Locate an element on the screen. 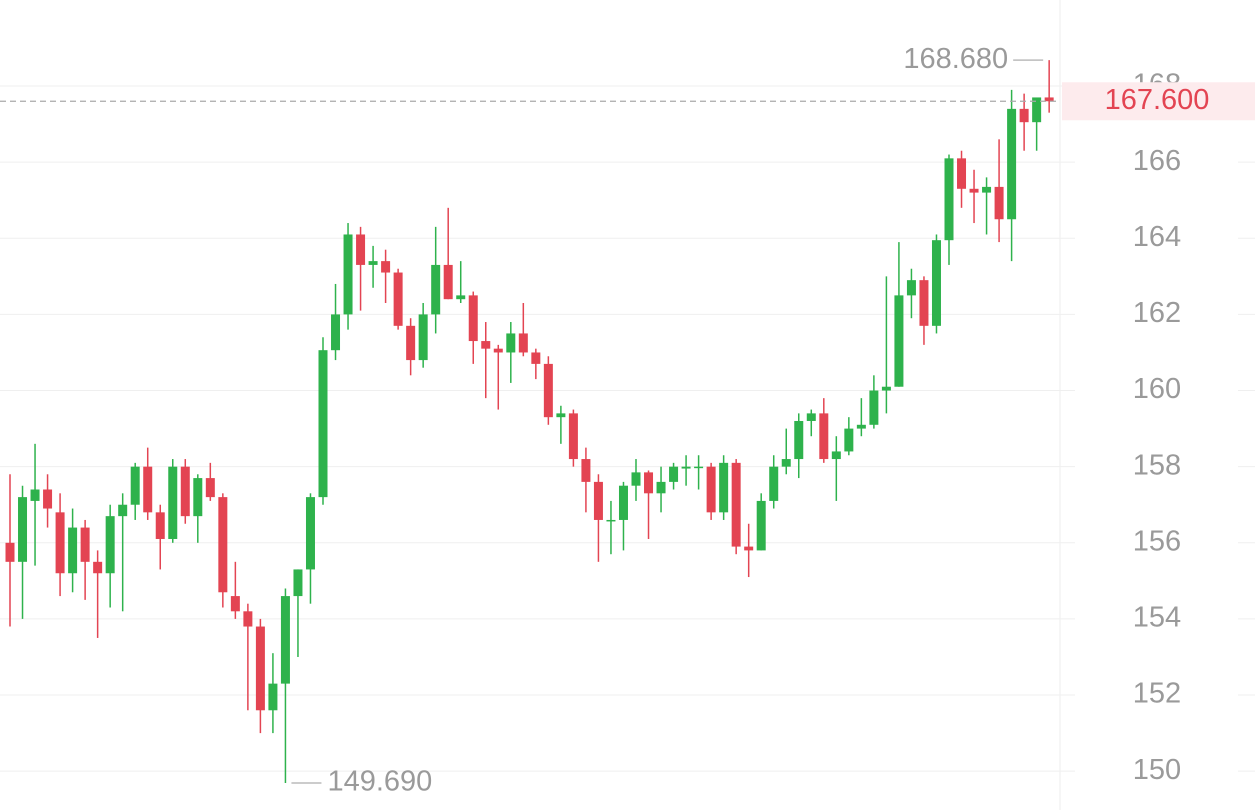 Image resolution: width=1255 pixels, height=810 pixels. y-tick-label: 162 is located at coordinates (1157, 313).